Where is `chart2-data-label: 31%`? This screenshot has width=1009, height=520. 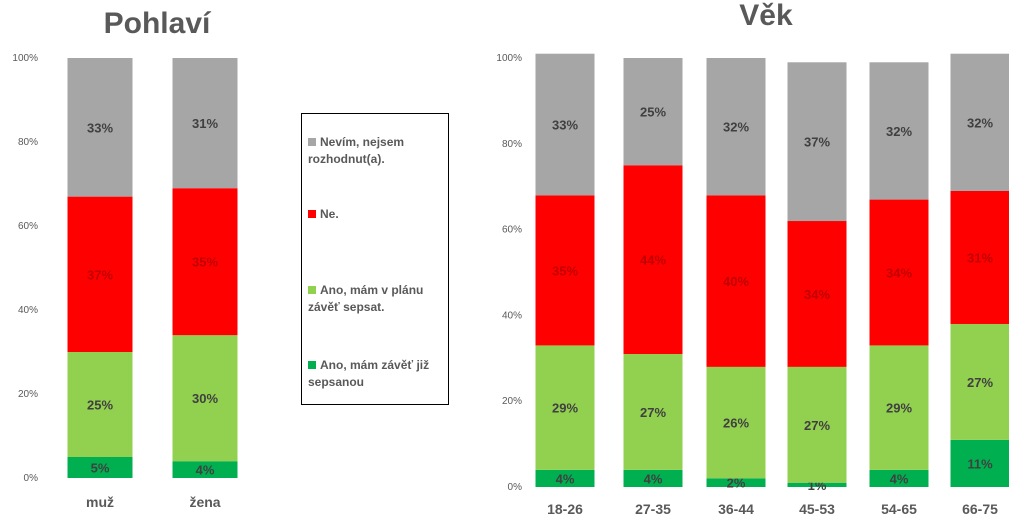 chart2-data-label: 31% is located at coordinates (980, 257).